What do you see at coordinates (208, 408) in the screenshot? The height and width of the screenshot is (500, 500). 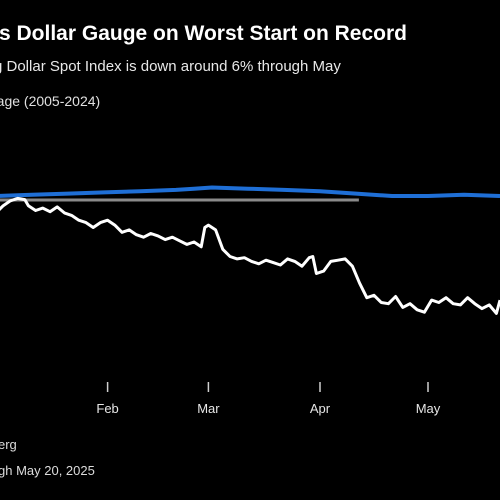 I see `x-tick-label: Mar` at bounding box center [208, 408].